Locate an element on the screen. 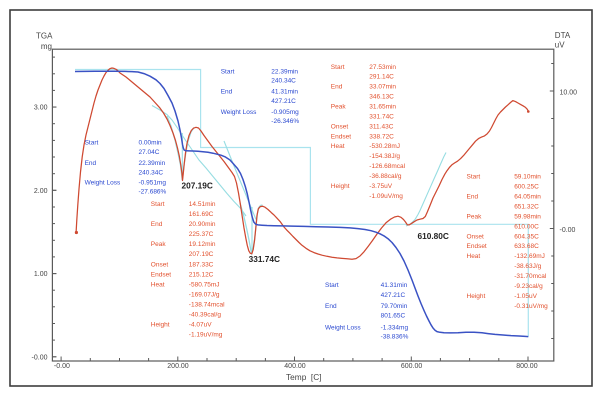  svg-text: 215.12C is located at coordinates (201, 274).